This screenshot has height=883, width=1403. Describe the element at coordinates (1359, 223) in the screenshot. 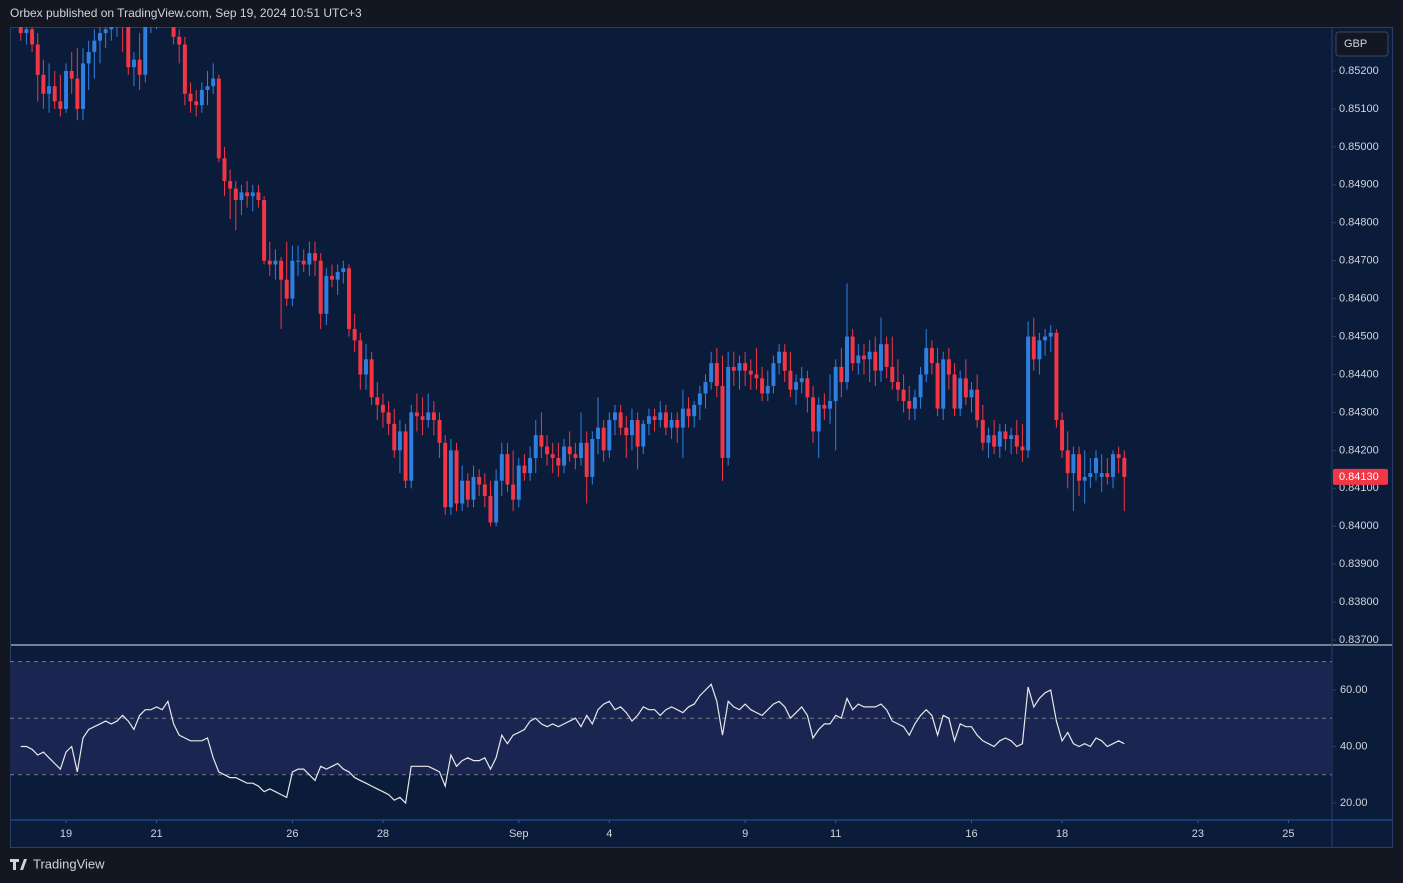

I see `y-tick-label: 0.84800` at that location.